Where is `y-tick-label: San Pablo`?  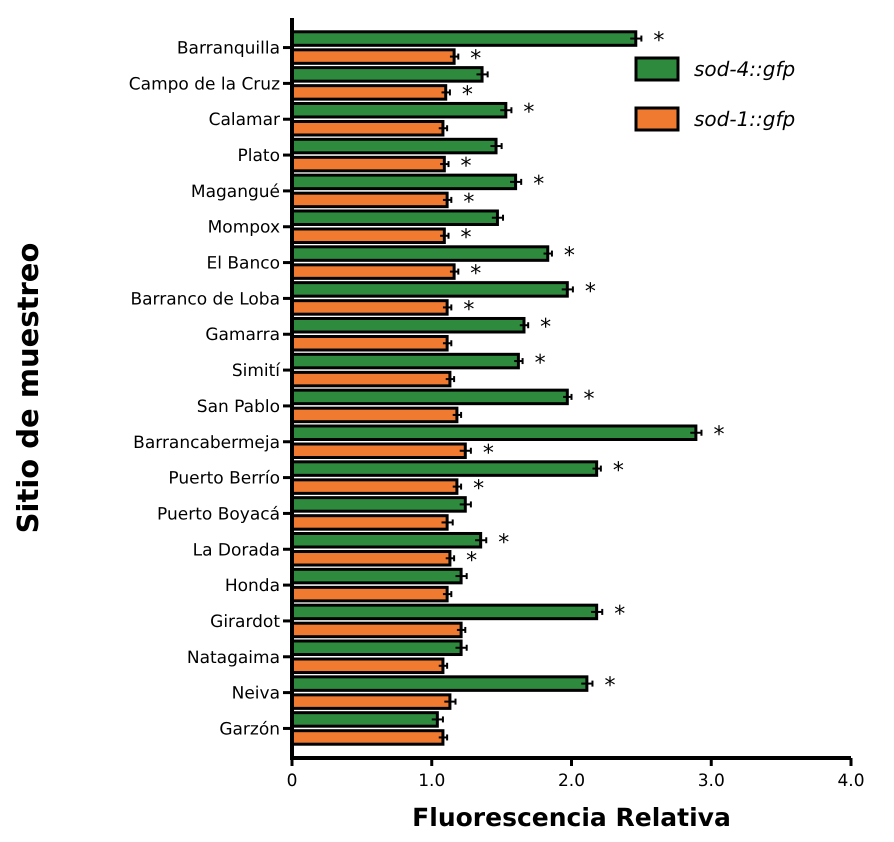
y-tick-label: San Pablo is located at coordinates (238, 406).